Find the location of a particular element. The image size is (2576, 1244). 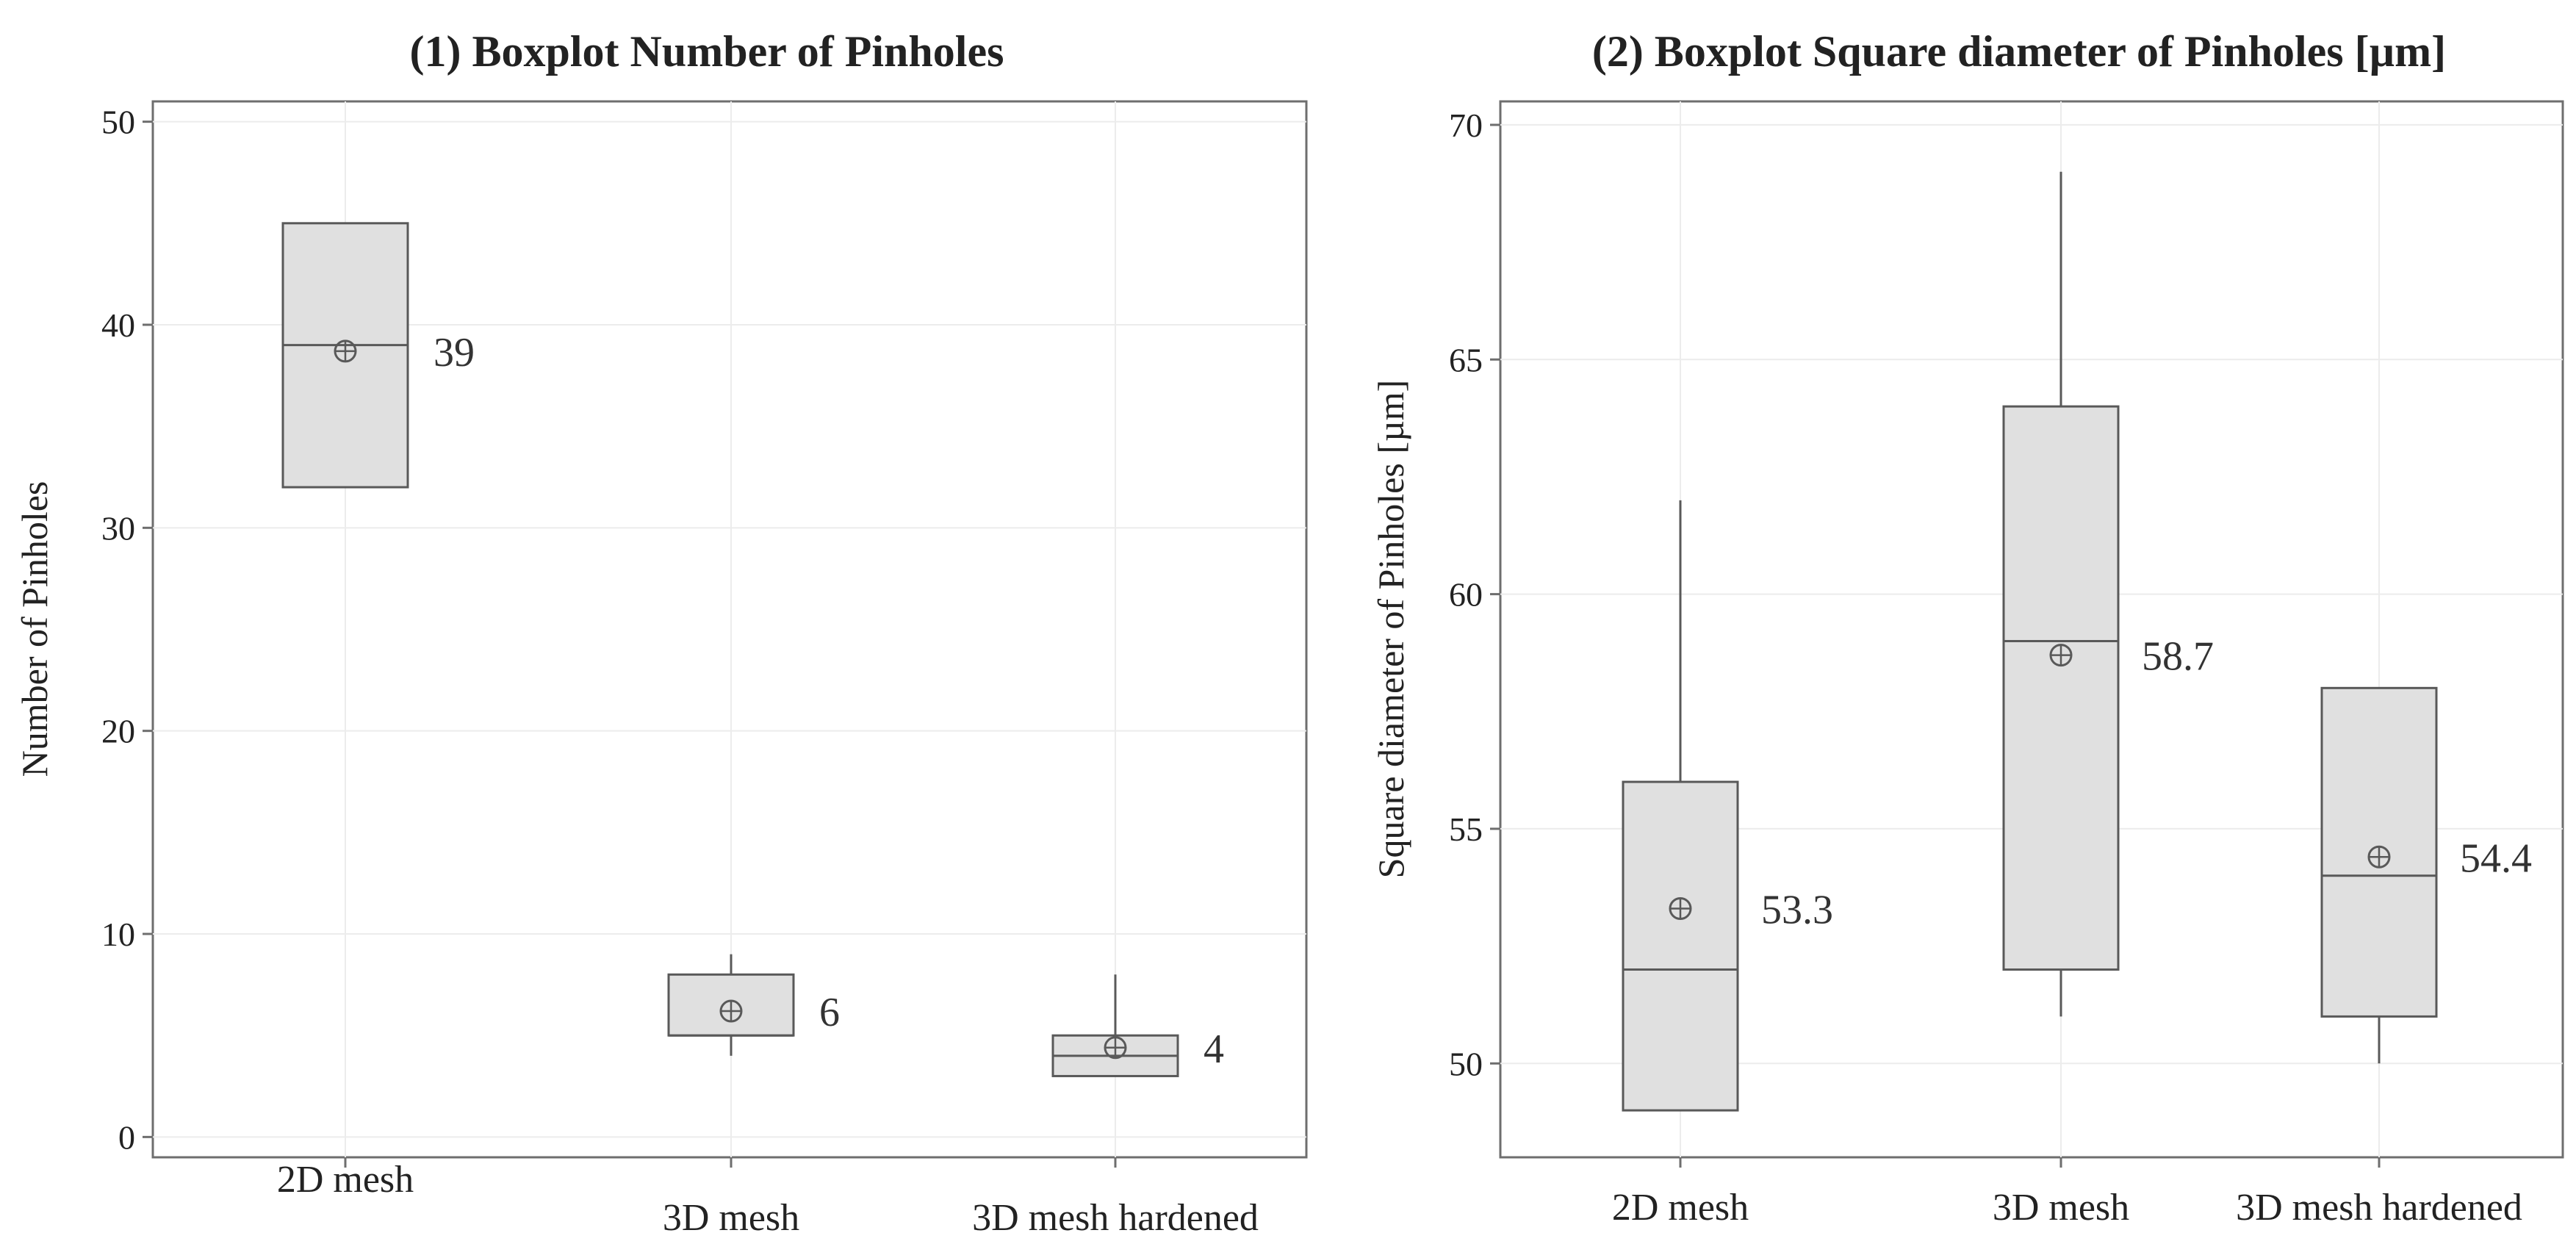

y-axis-label: Number of Pinholes is located at coordinates (34, 629).